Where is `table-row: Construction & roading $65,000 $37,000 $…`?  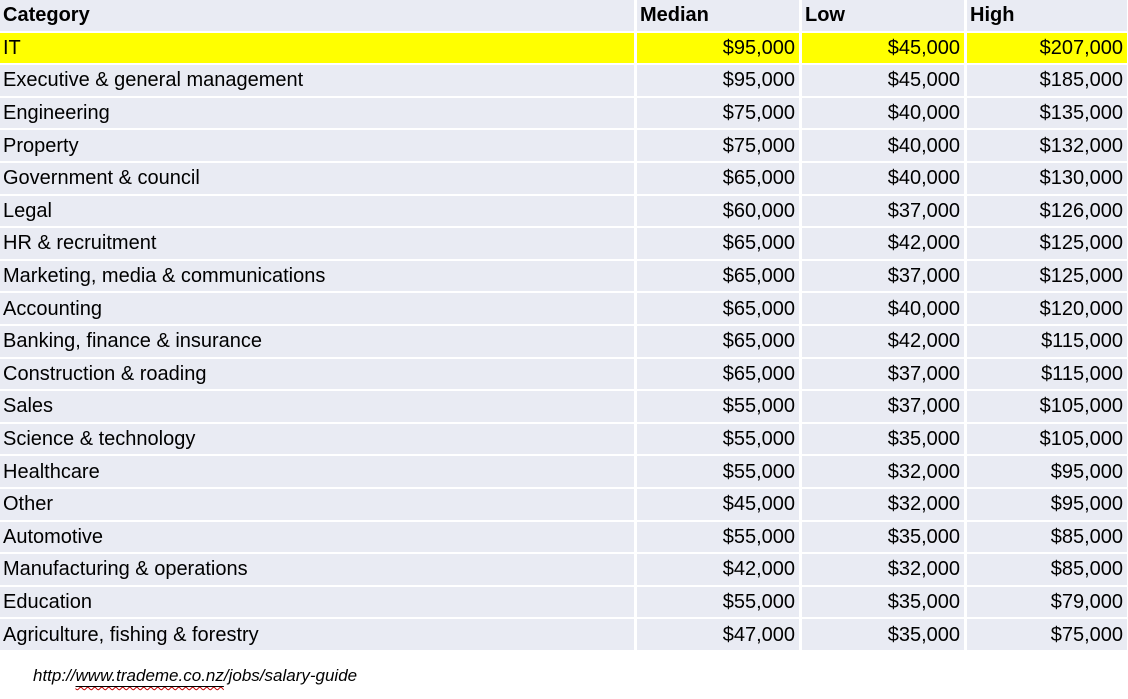
table-row: Construction & roading $65,000 $37,000 $… is located at coordinates (563, 374).